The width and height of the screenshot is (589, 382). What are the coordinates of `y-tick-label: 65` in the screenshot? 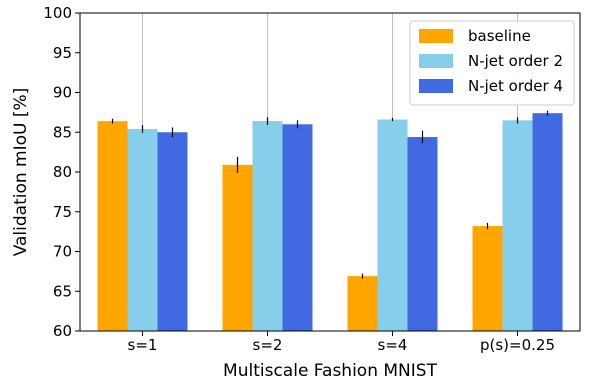 It's located at (62, 291).